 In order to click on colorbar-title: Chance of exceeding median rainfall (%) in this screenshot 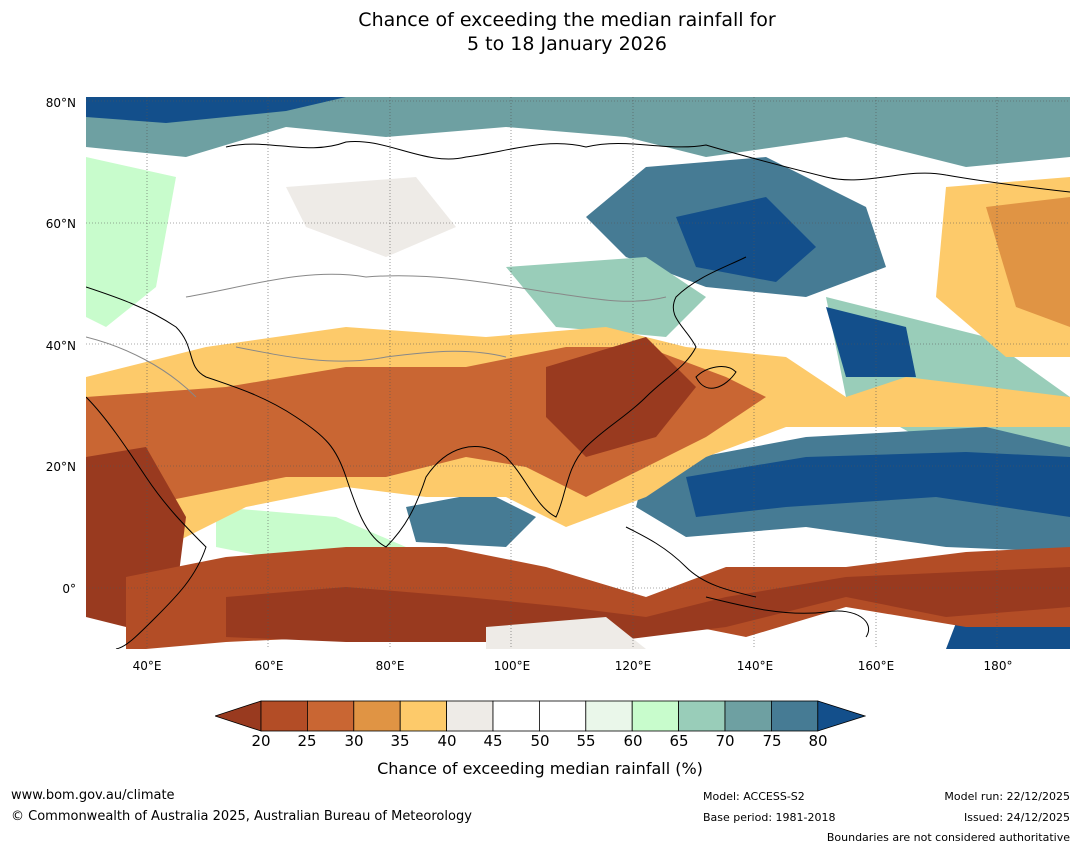, I will do `click(540, 768)`.